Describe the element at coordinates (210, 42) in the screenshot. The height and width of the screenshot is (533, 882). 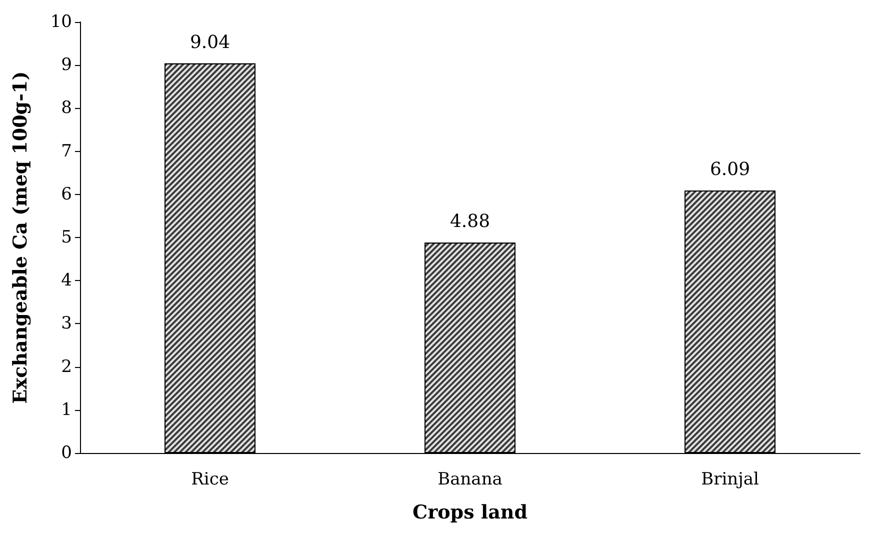
I see `data-label: 9.04` at that location.